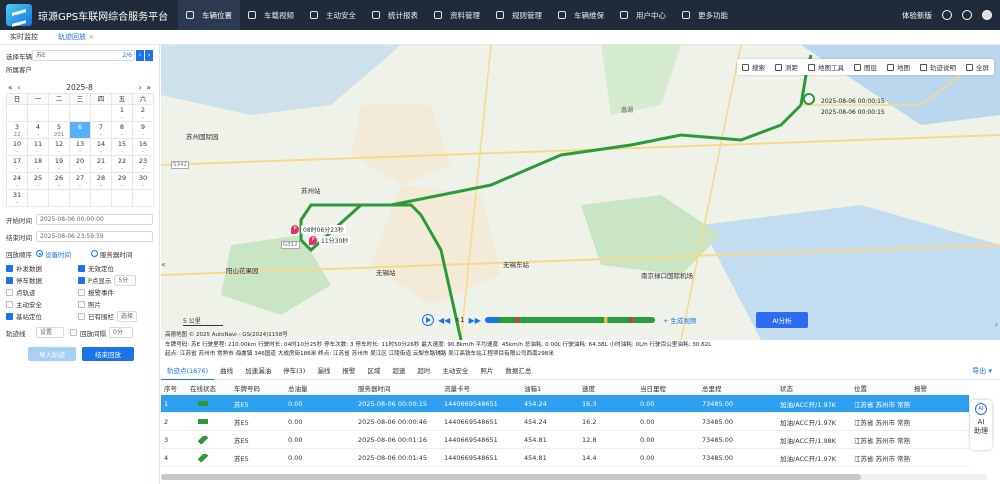 The image size is (1000, 484). What do you see at coordinates (76, 37) in the screenshot?
I see `tab-track-playback: 轨迹回放 ×` at bounding box center [76, 37].